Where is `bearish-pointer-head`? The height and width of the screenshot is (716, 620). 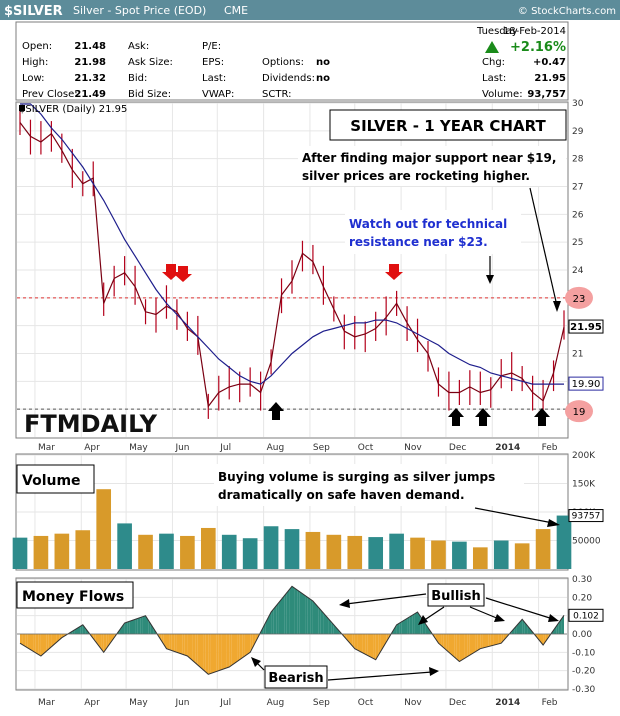
bearish-pointer-head is located at coordinates (434, 671).